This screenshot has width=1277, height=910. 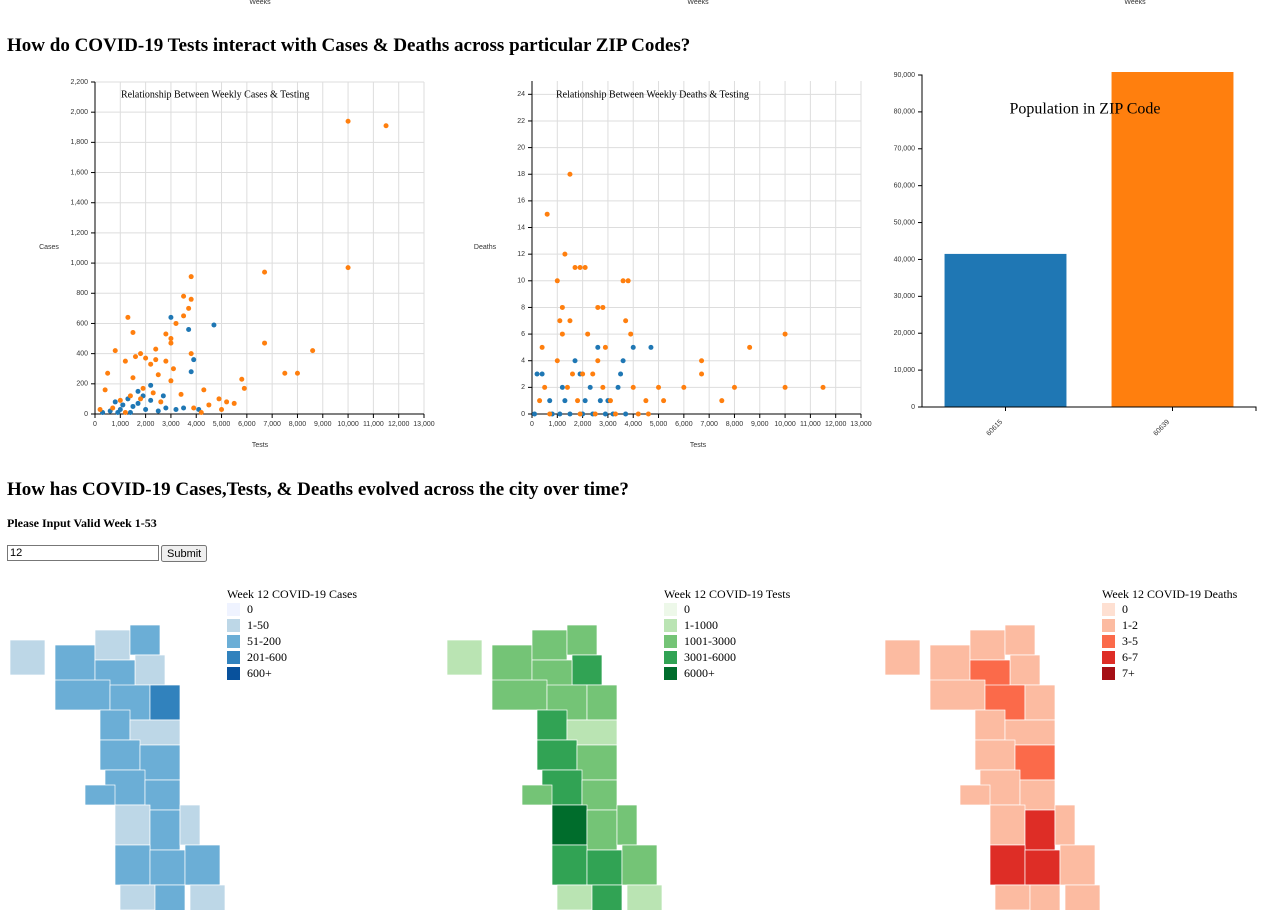 I want to click on legend-title: Week 12 COVID-19 Deaths, so click(x=1170, y=594).